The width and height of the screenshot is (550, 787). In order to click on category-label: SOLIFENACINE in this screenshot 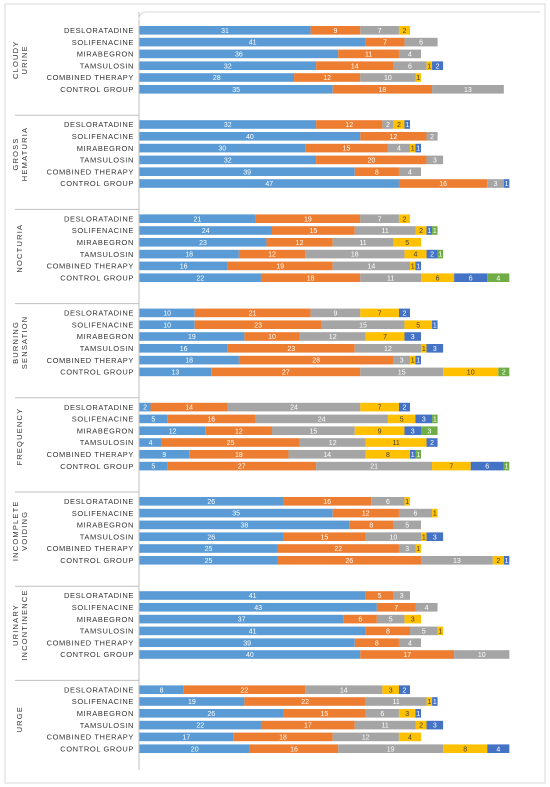, I will do `click(103, 701)`.